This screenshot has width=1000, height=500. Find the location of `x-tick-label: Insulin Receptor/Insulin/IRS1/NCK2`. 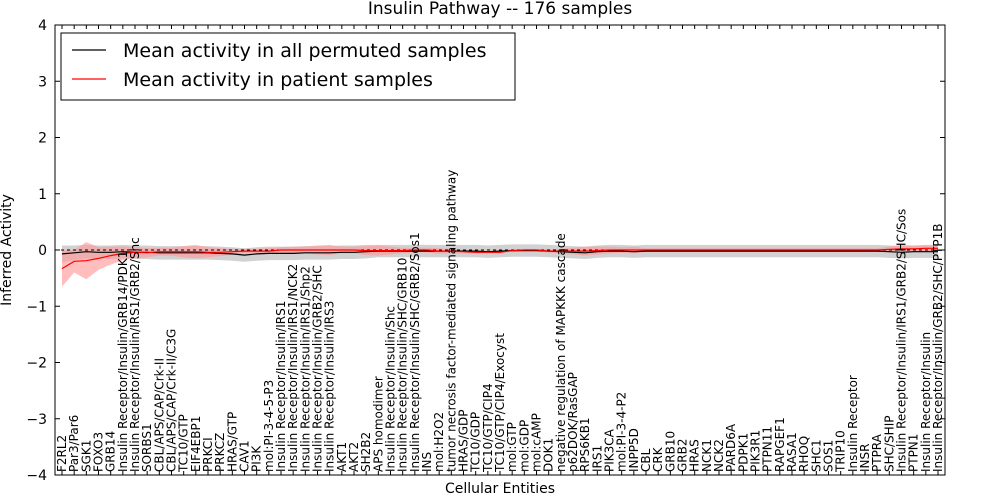

x-tick-label: Insulin Receptor/Insulin/IRS1/NCK2 is located at coordinates (293, 368).